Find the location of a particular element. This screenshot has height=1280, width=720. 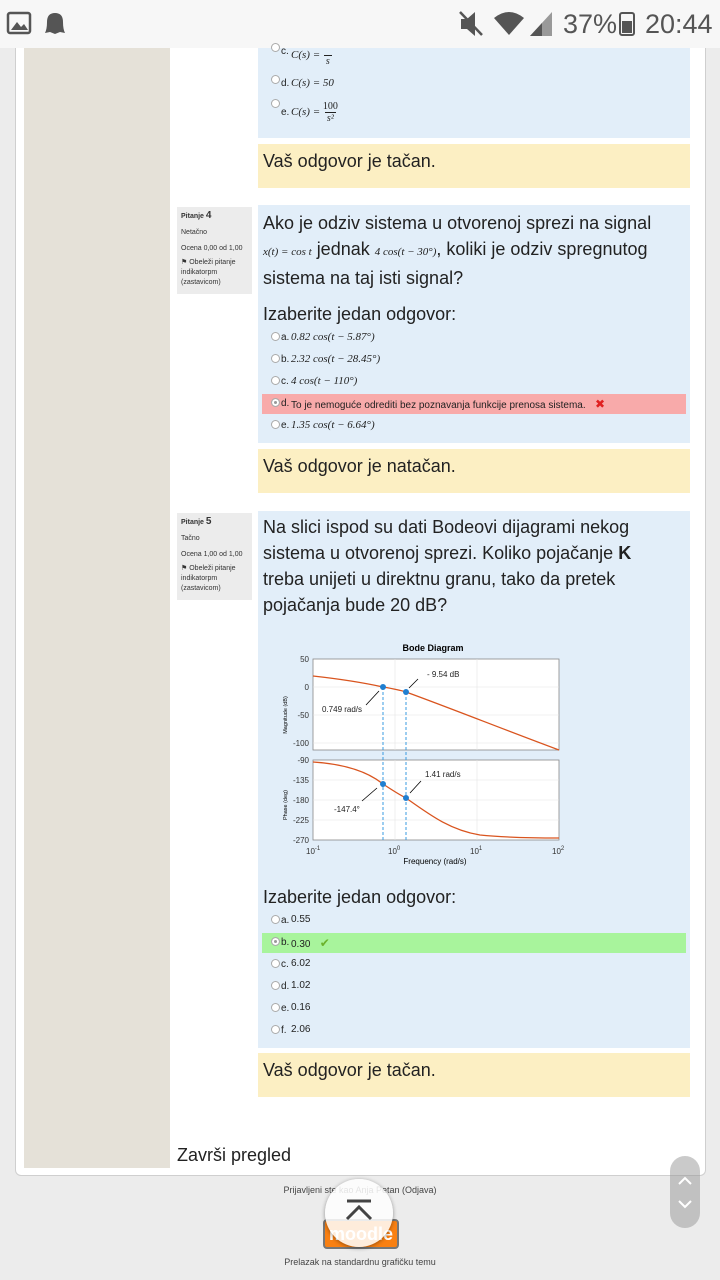

option: d. C(s) = 50 is located at coordinates (474, 84).